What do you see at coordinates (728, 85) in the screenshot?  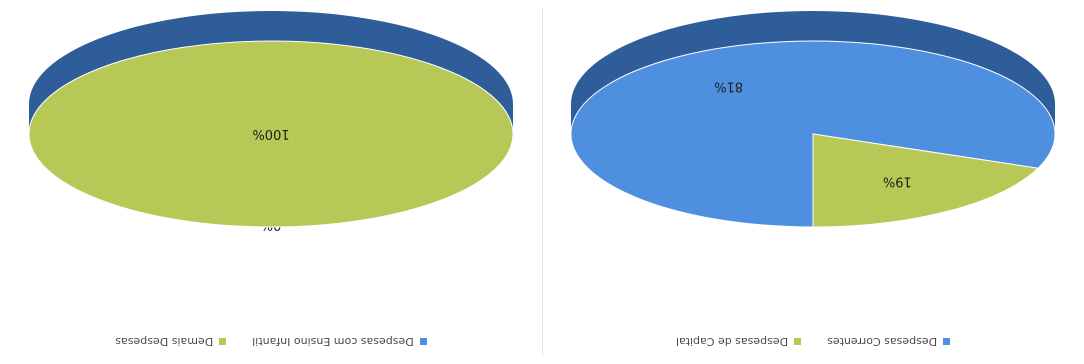 I see `pie-data-label: 81%` at bounding box center [728, 85].